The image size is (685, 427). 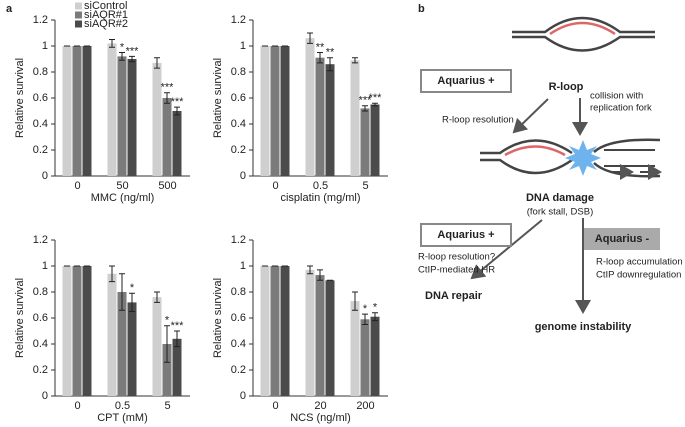 What do you see at coordinates (560, 198) in the screenshot?
I see `damage-label: DNA damage` at bounding box center [560, 198].